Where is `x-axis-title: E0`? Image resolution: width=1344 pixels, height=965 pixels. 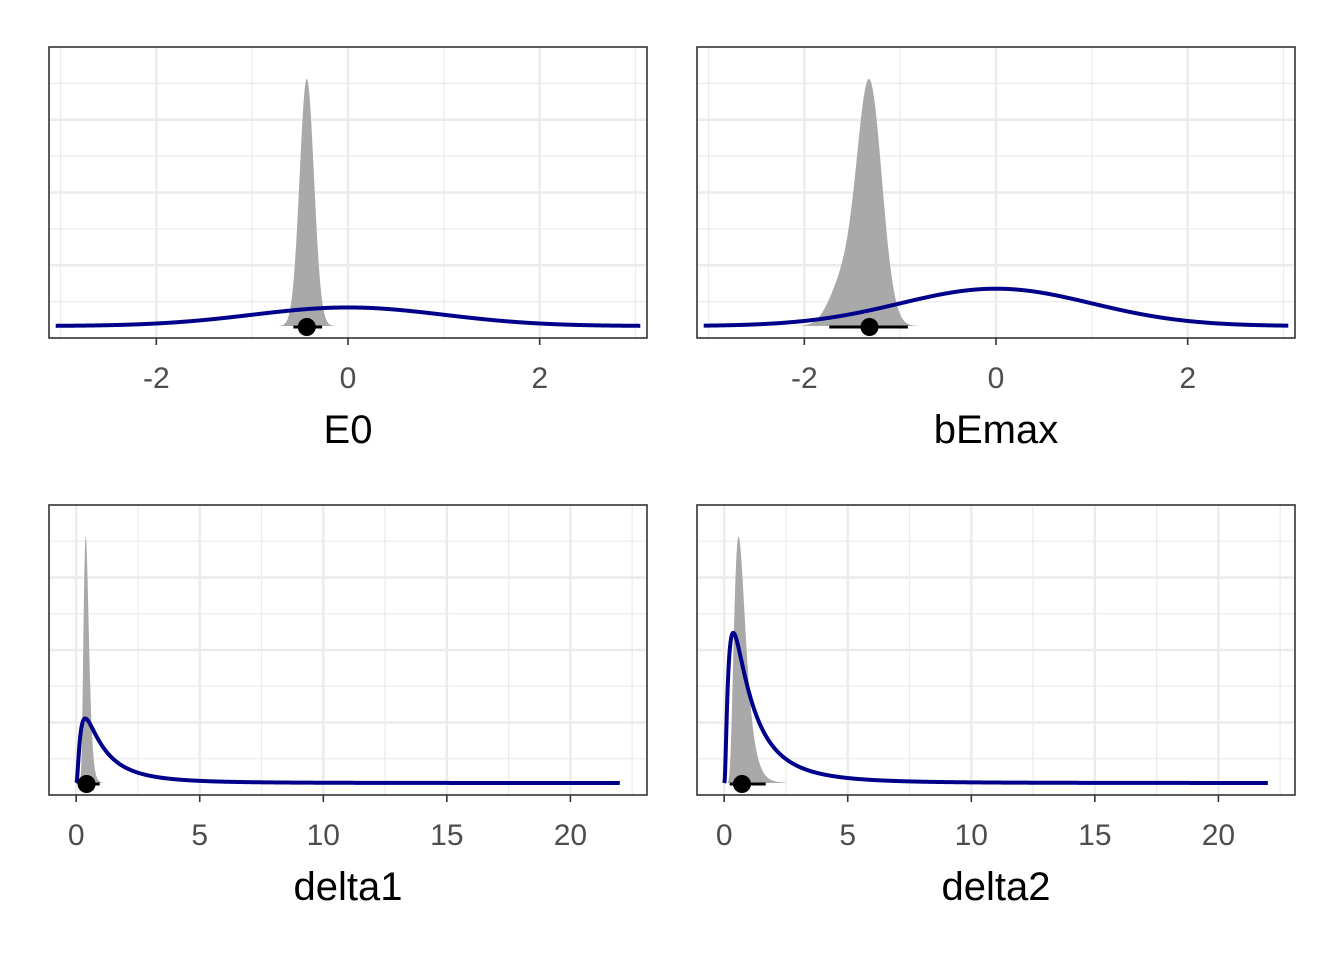
x-axis-title: E0 is located at coordinates (348, 430).